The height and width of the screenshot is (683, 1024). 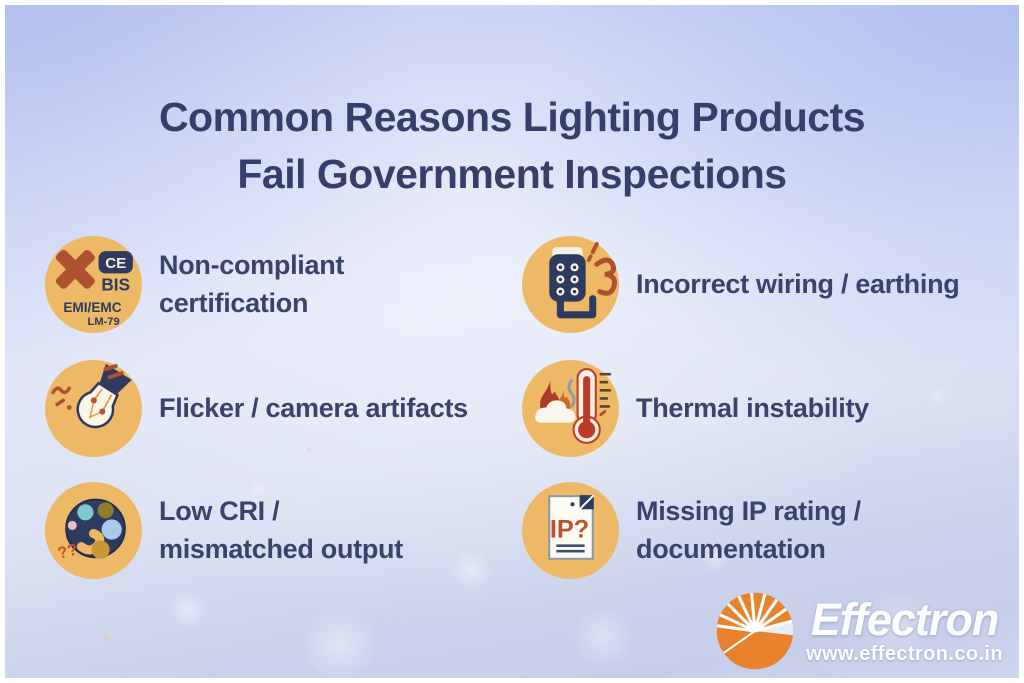 What do you see at coordinates (755, 631) in the screenshot?
I see `effectron-sun-icon` at bounding box center [755, 631].